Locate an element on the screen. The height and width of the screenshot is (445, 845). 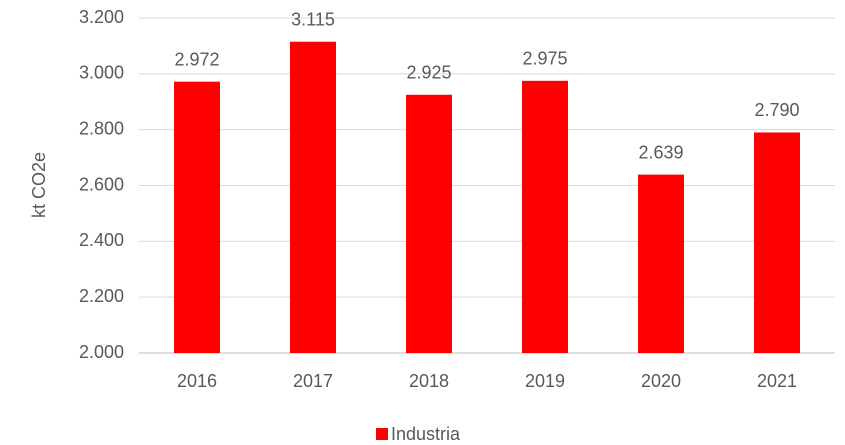
data-label: 3.115 is located at coordinates (313, 19).